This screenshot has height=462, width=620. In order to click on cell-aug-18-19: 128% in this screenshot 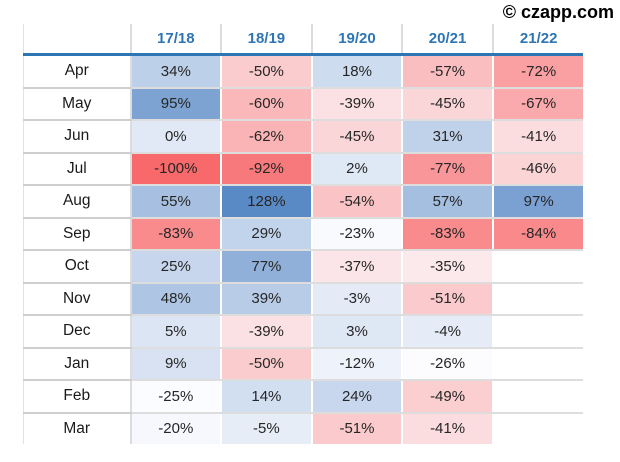, I will do `click(267, 202)`.